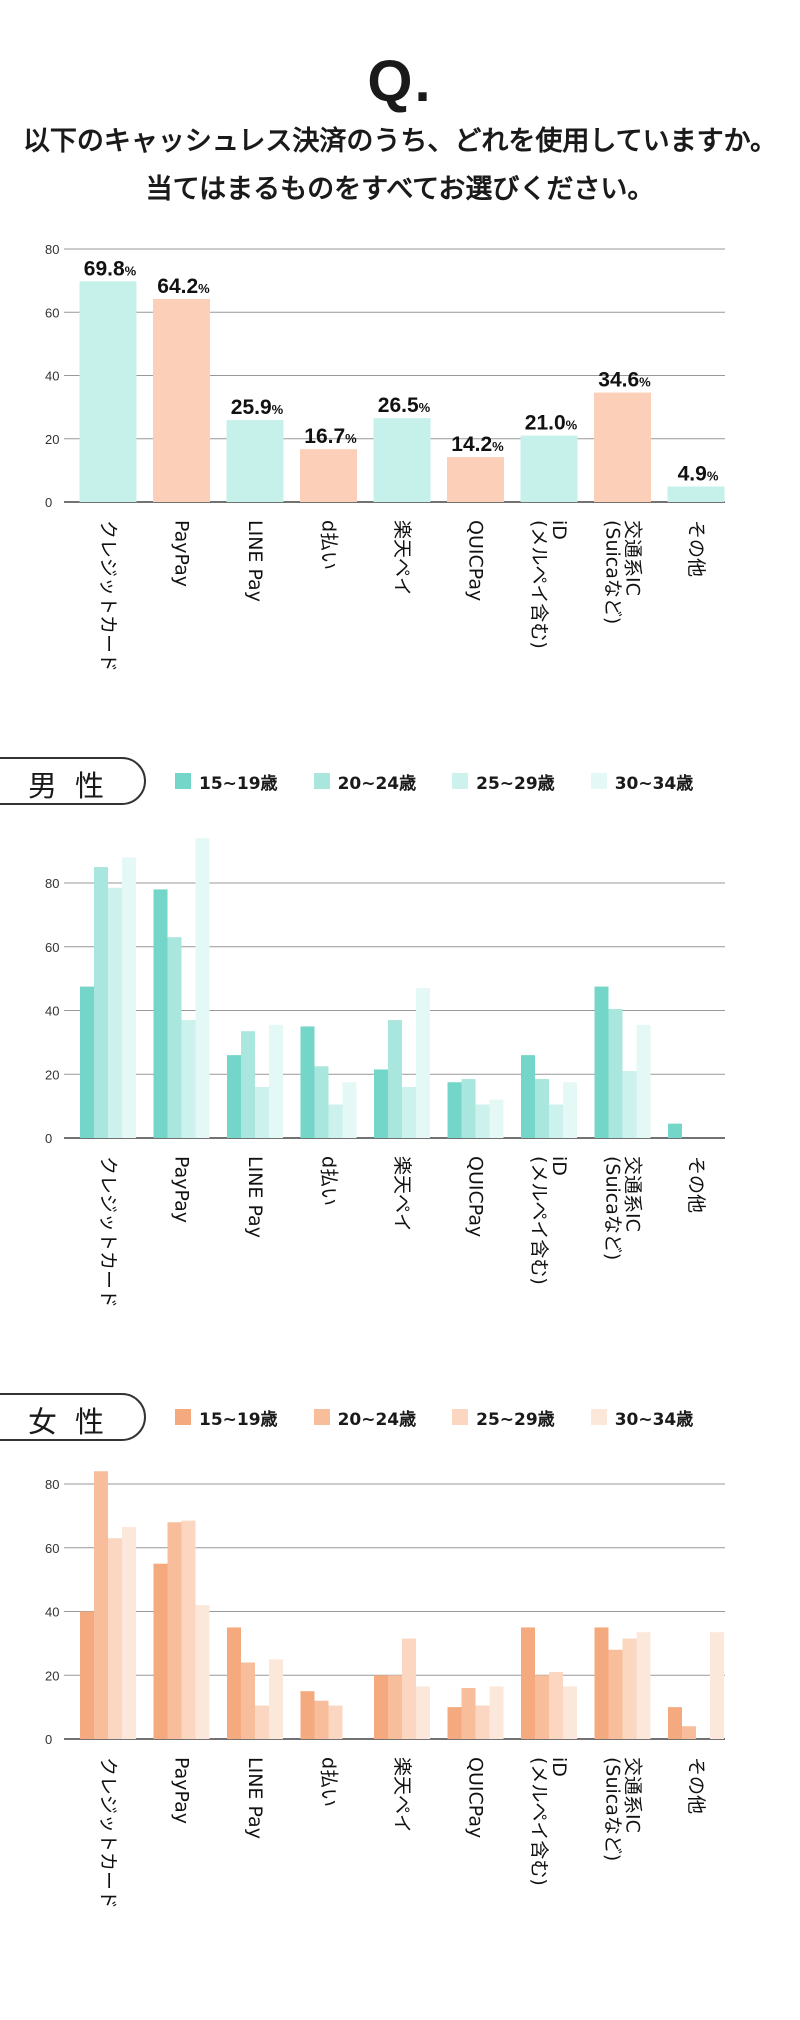 The width and height of the screenshot is (800, 2020). I want to click on overall-value-label: 69.8%, so click(110, 268).